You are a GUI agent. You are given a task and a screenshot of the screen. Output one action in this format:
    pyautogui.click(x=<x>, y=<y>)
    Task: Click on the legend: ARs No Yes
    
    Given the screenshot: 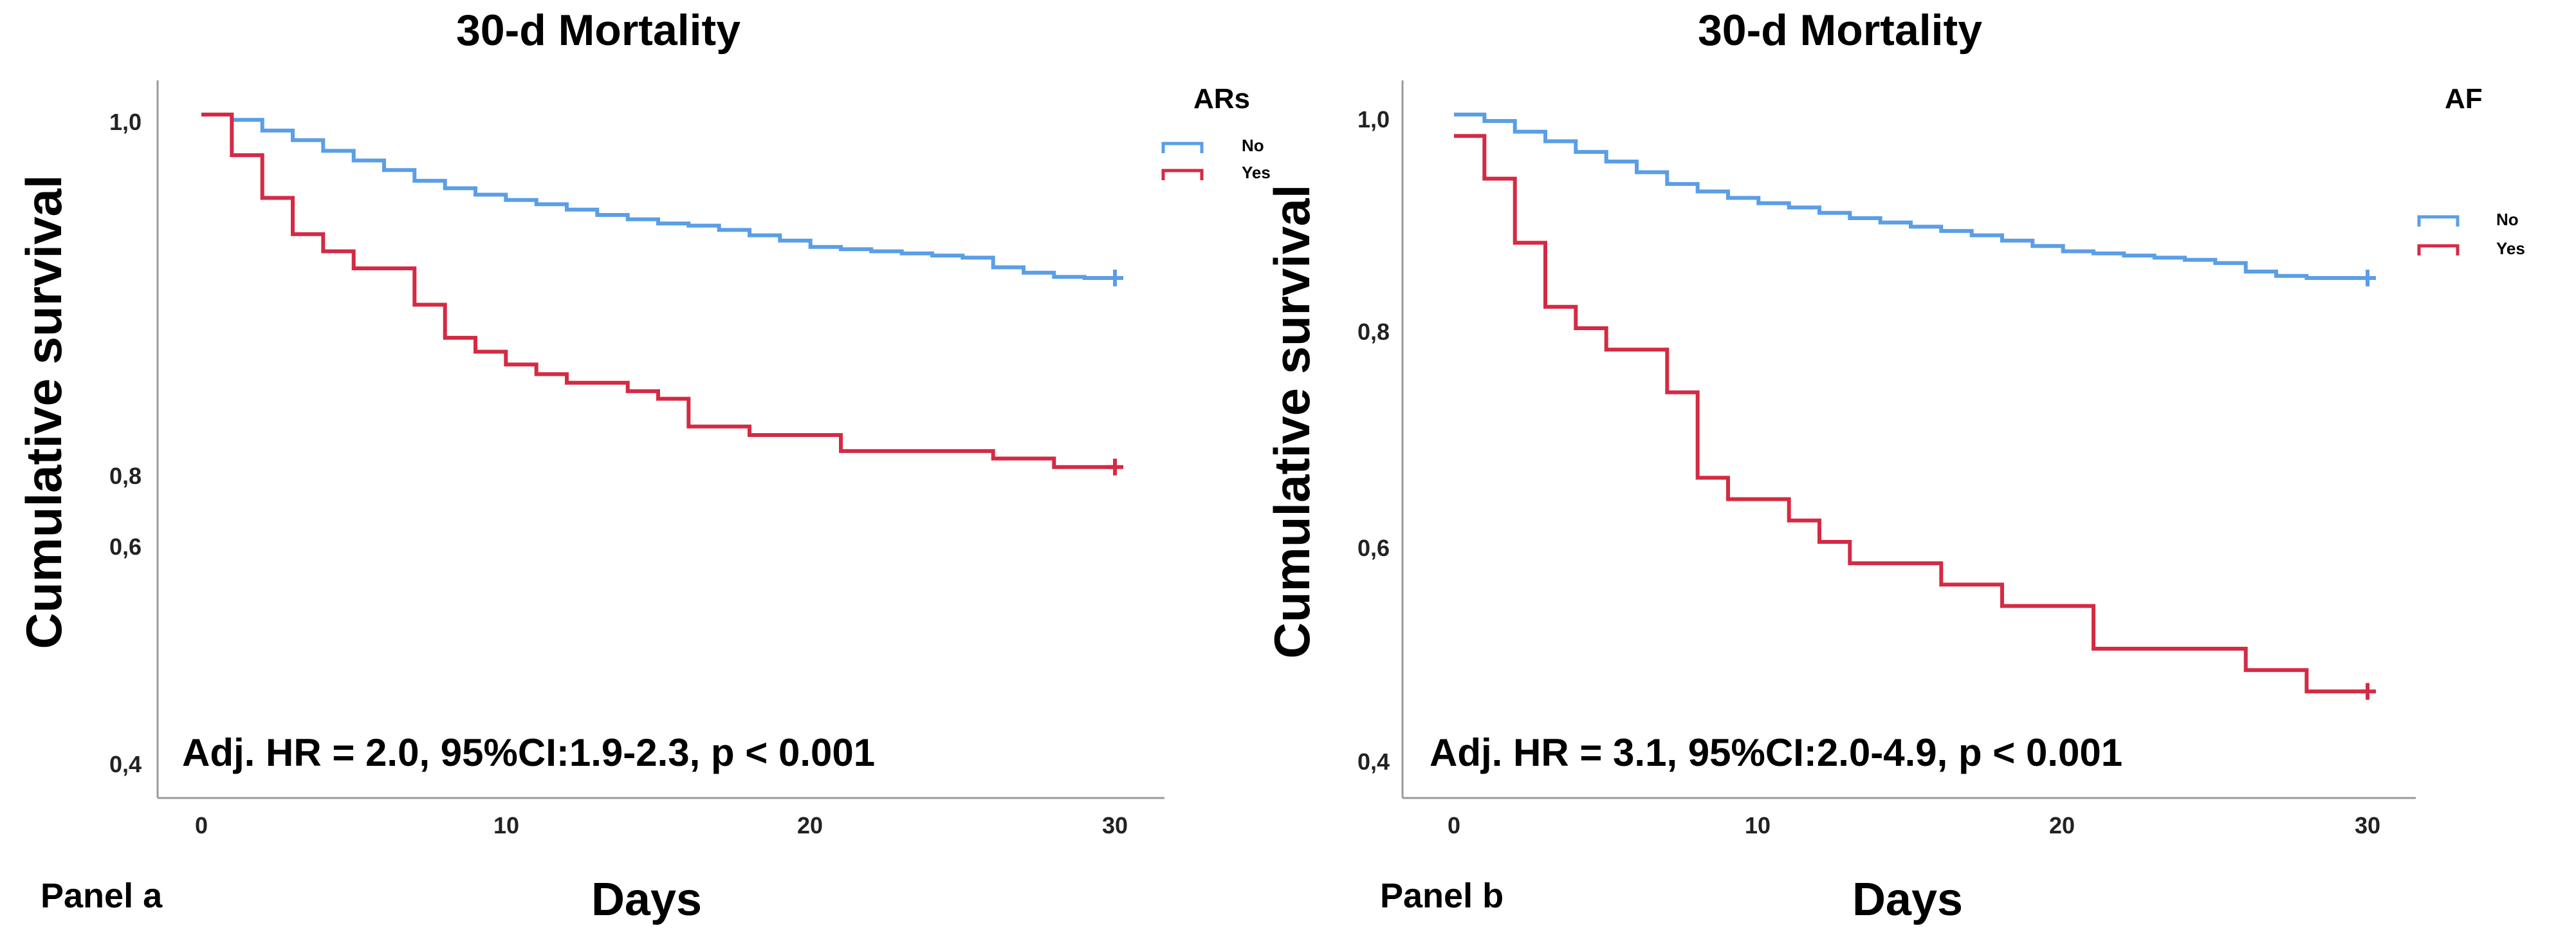 What is the action you would take?
    pyautogui.click(x=1216, y=132)
    